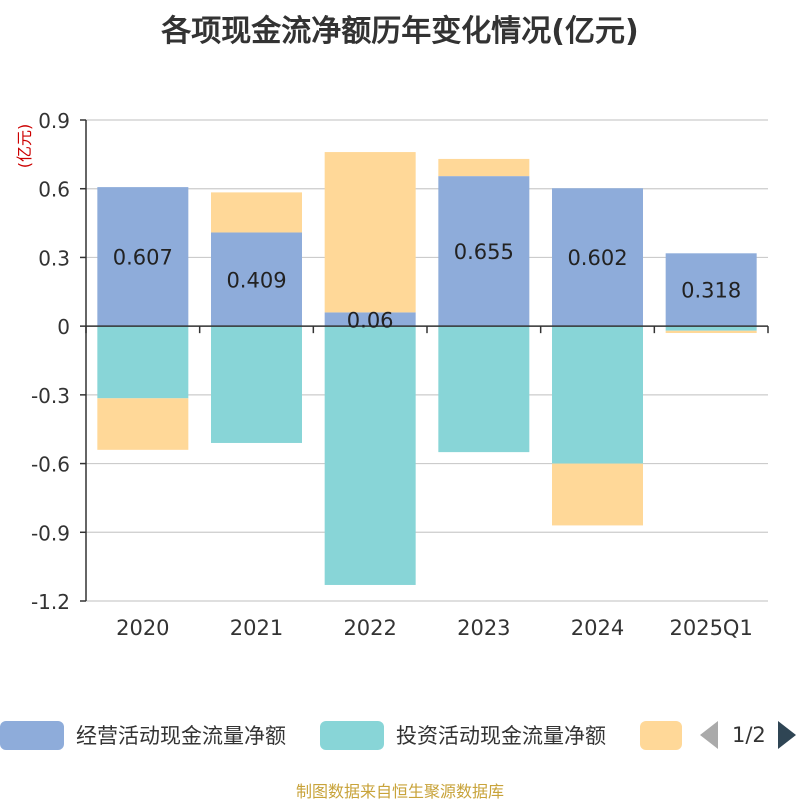  What do you see at coordinates (63, 327) in the screenshot?
I see `y-tick-label: 0` at bounding box center [63, 327].